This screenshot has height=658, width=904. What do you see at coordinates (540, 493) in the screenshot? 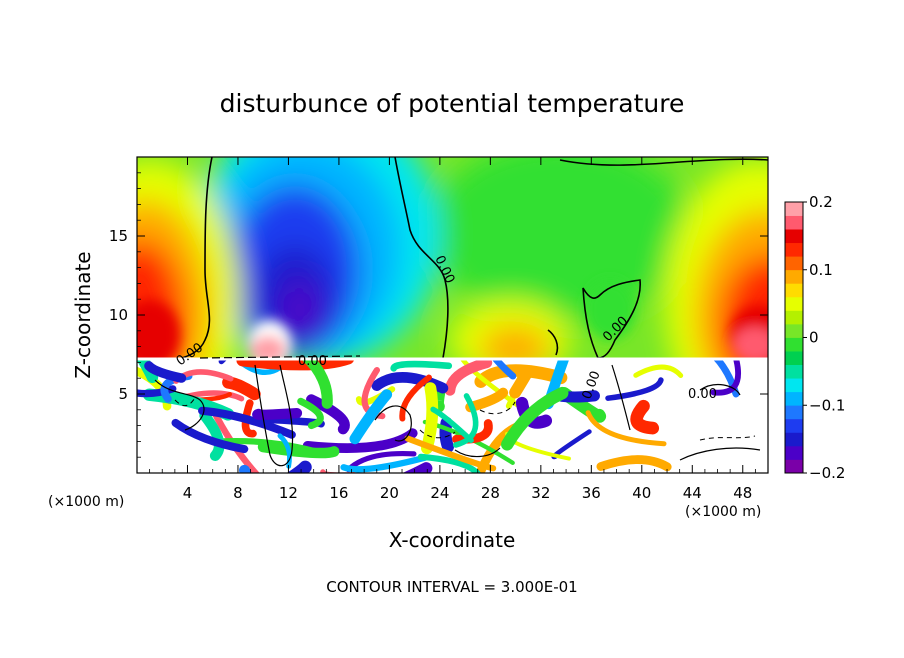
I see `x-tick-label-7: 32` at bounding box center [540, 493].